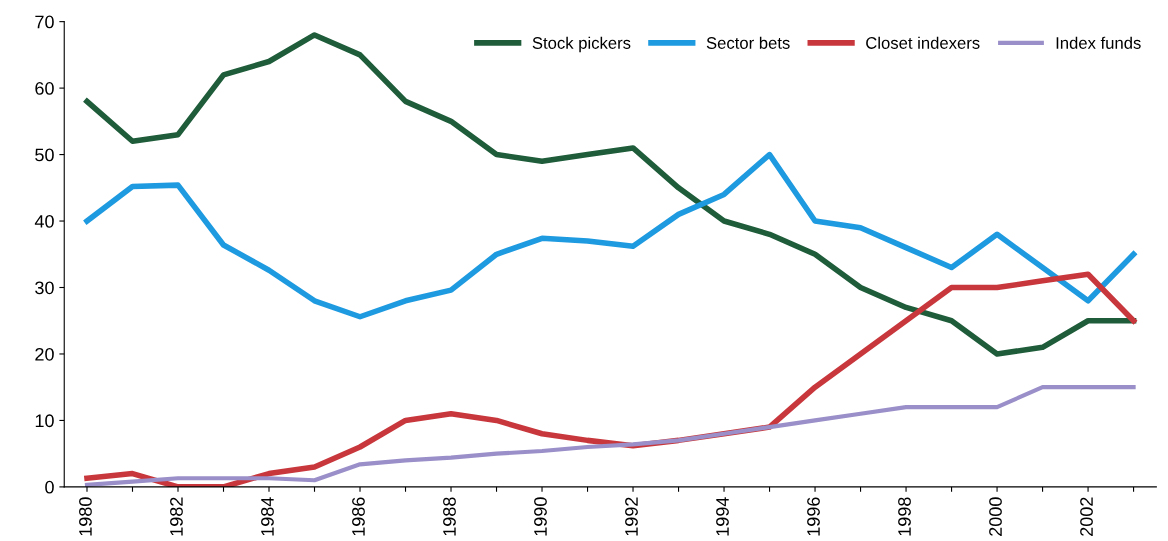  Describe the element at coordinates (748, 42) in the screenshot. I see `legend-label: Sector bets` at that location.